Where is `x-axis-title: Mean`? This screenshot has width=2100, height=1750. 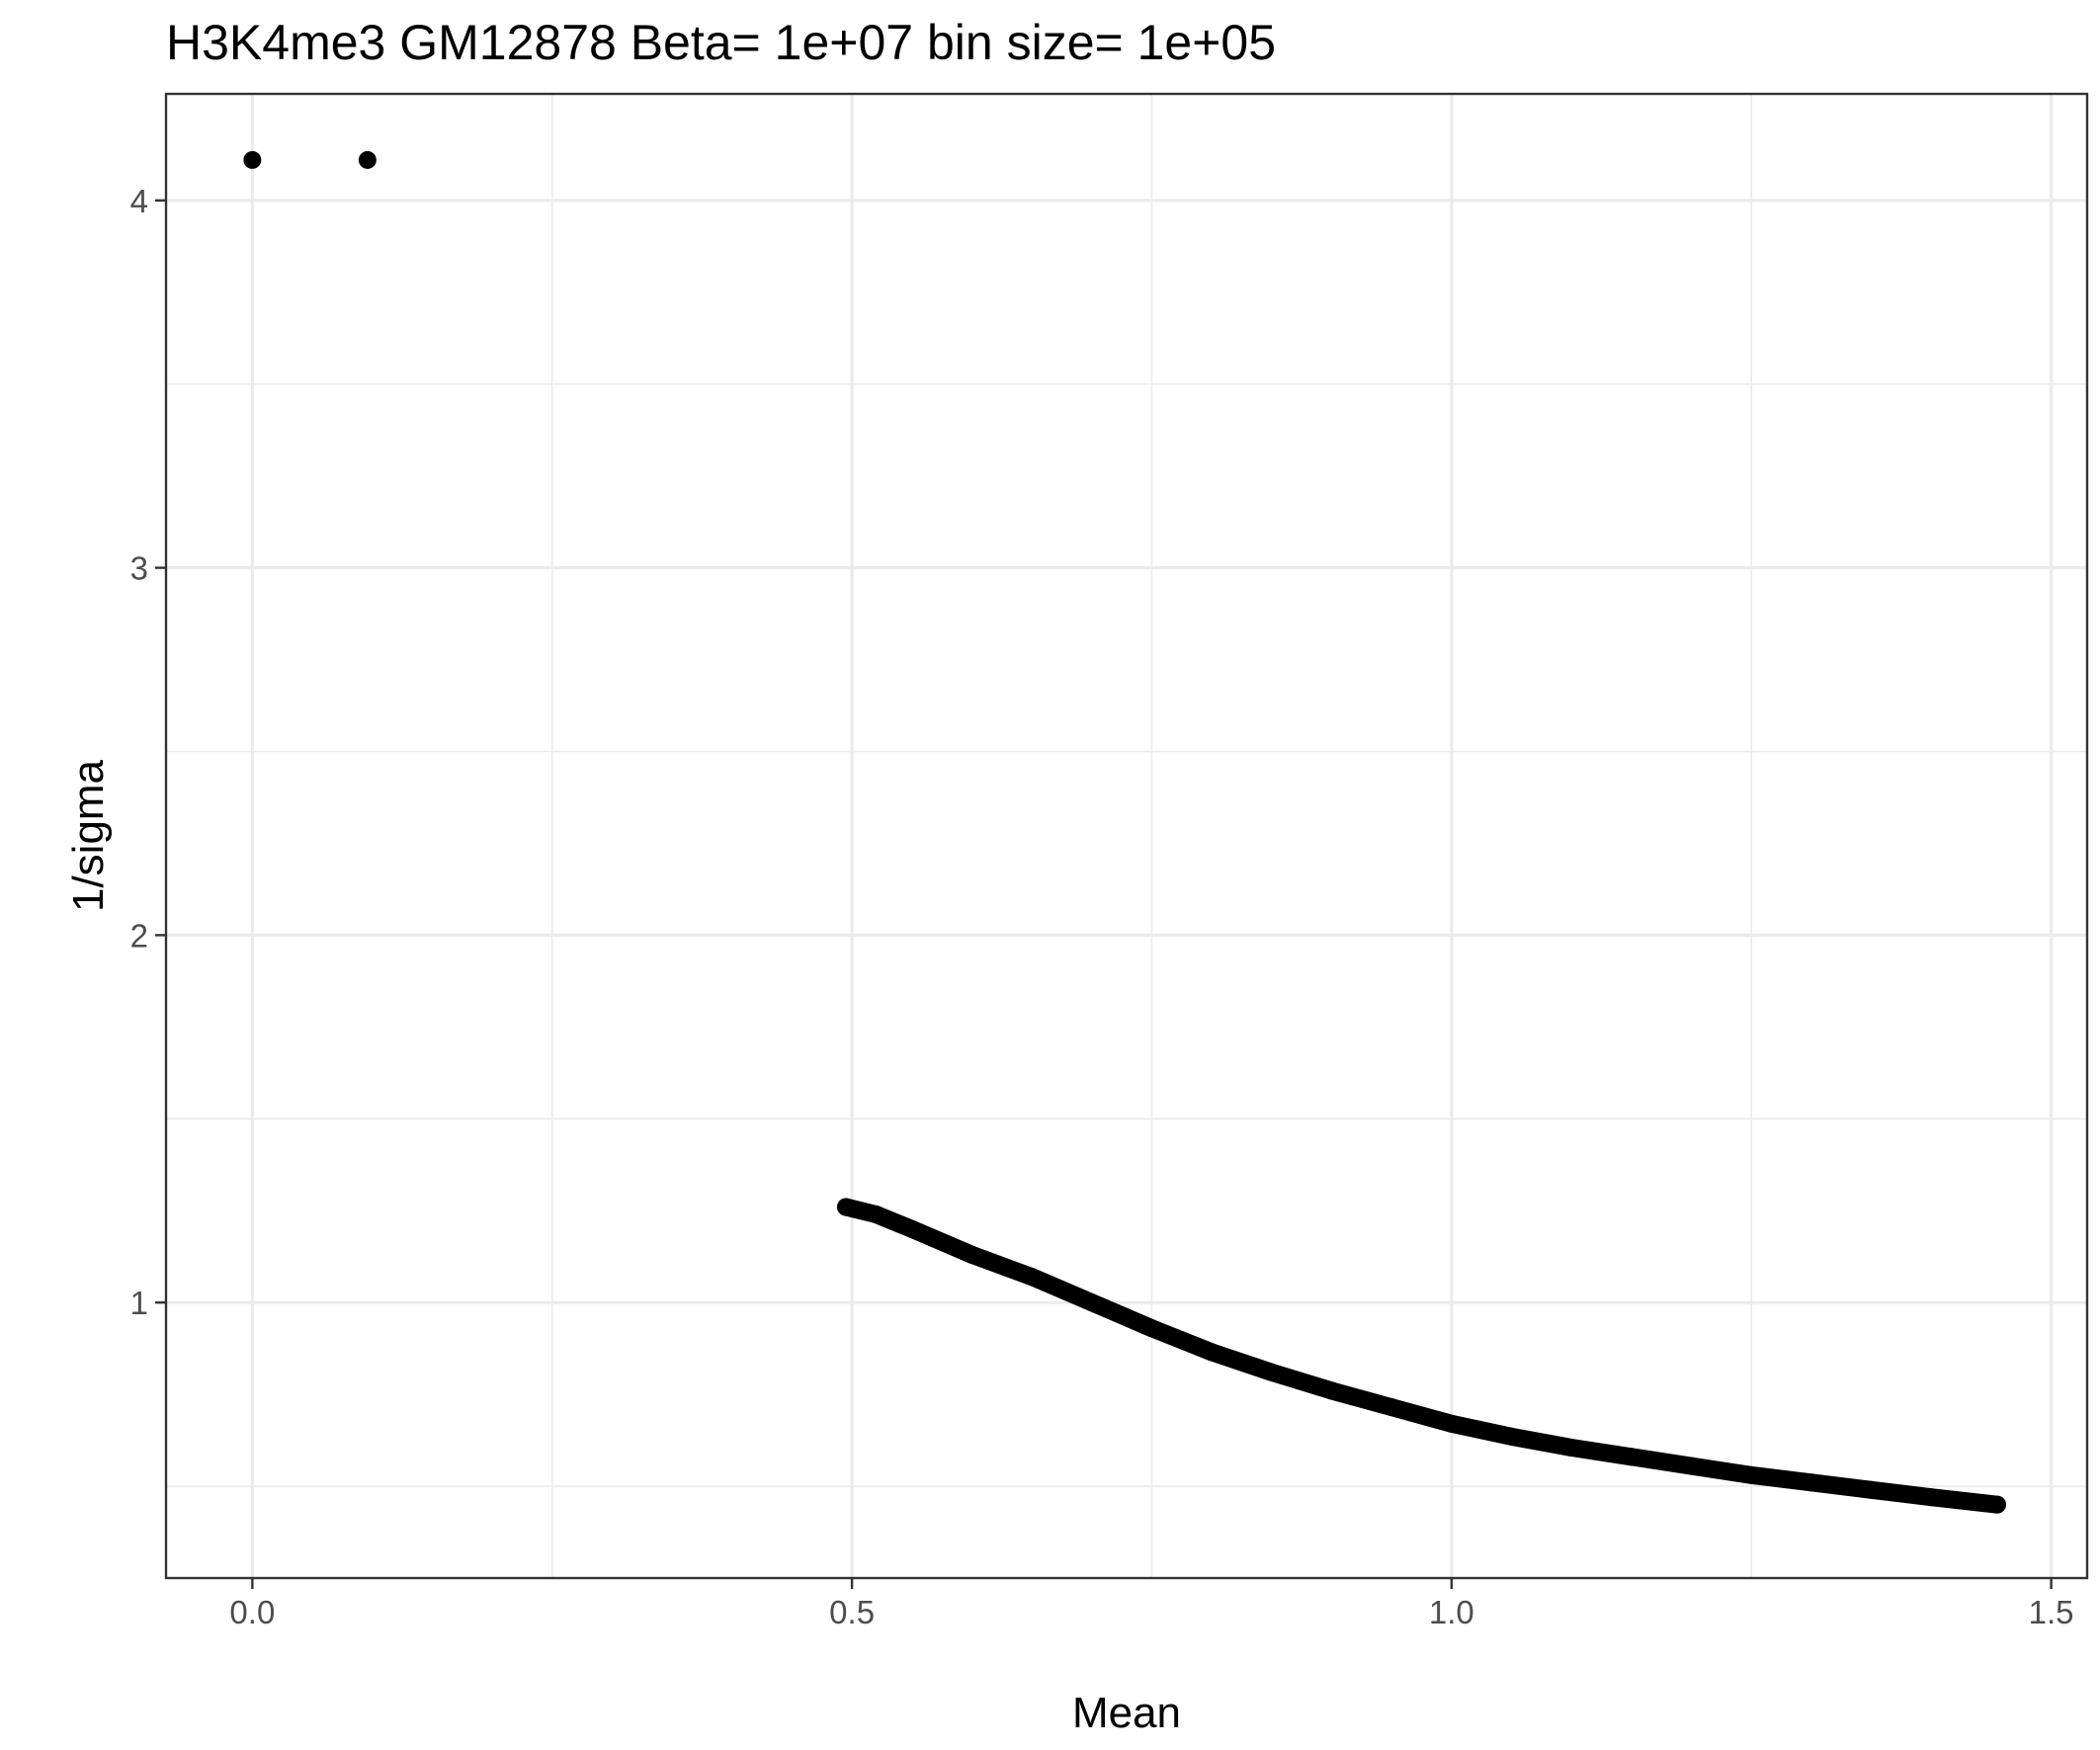
x-axis-title: Mean is located at coordinates (1126, 1713).